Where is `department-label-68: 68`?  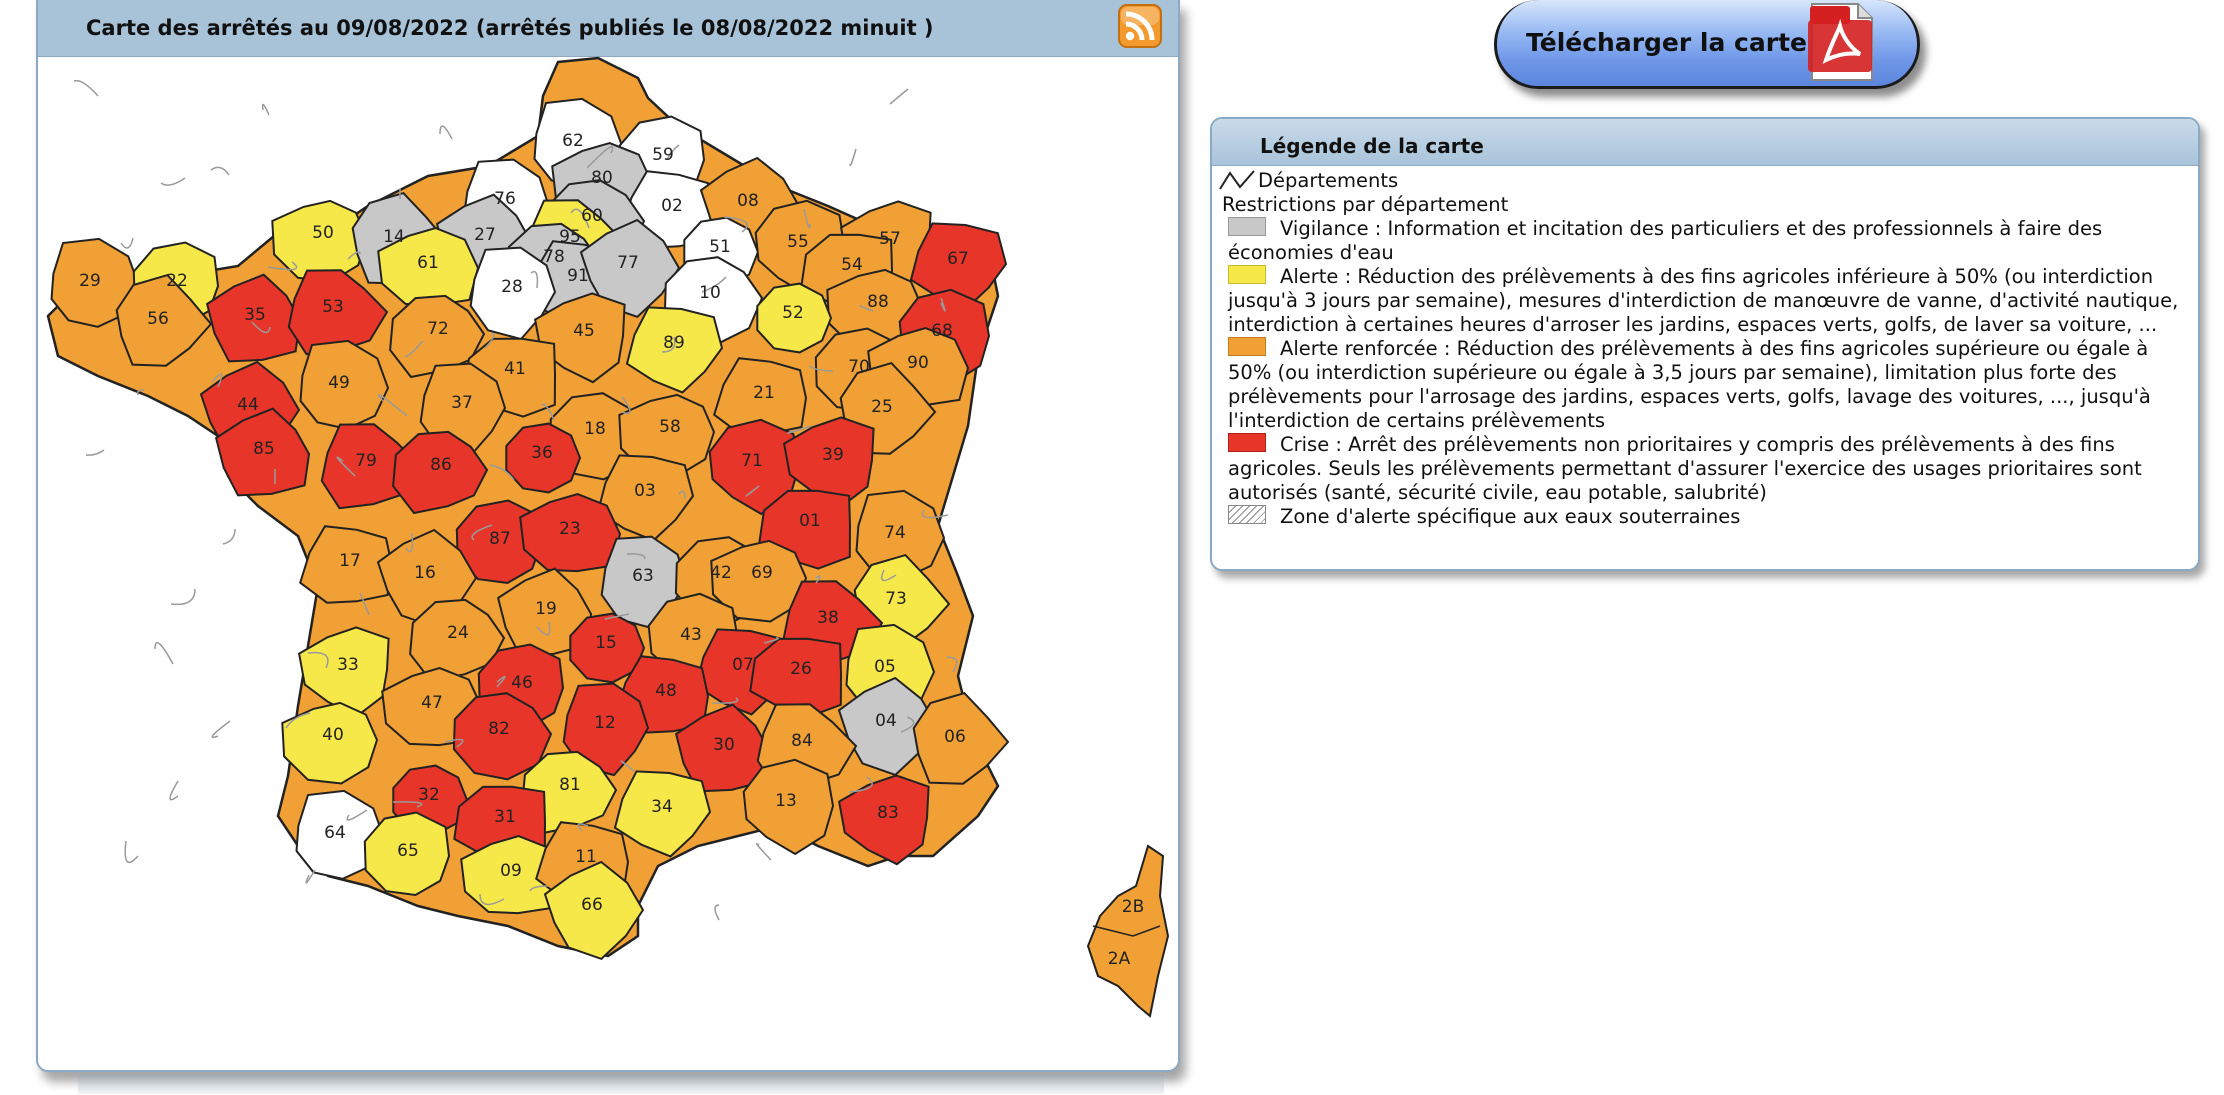 department-label-68: 68 is located at coordinates (942, 331).